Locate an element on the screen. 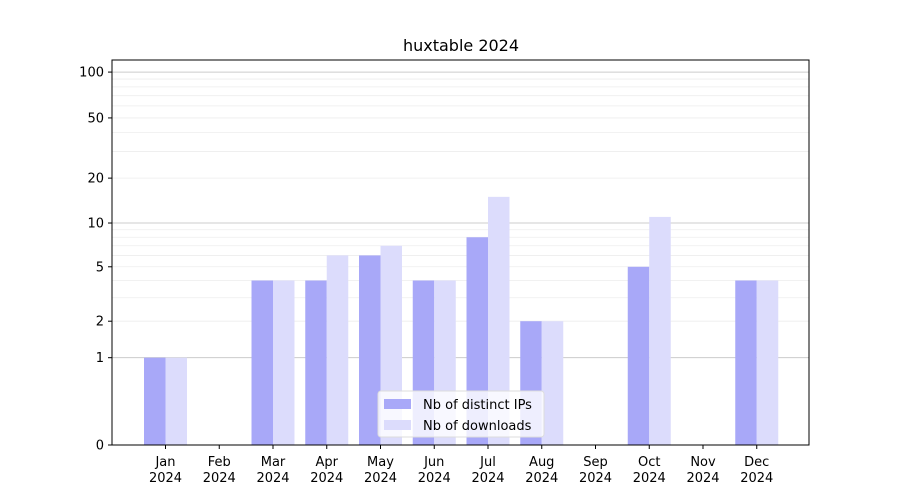 Image resolution: width=900 pixels, height=500 pixels. y-tick-label: 2 is located at coordinates (100, 322).